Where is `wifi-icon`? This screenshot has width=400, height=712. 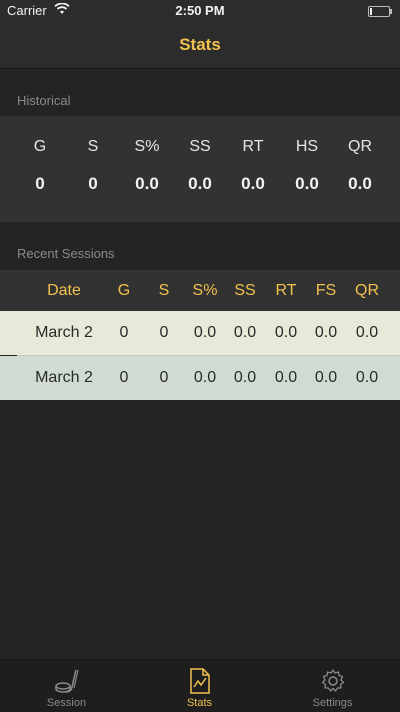 wifi-icon is located at coordinates (62, 10).